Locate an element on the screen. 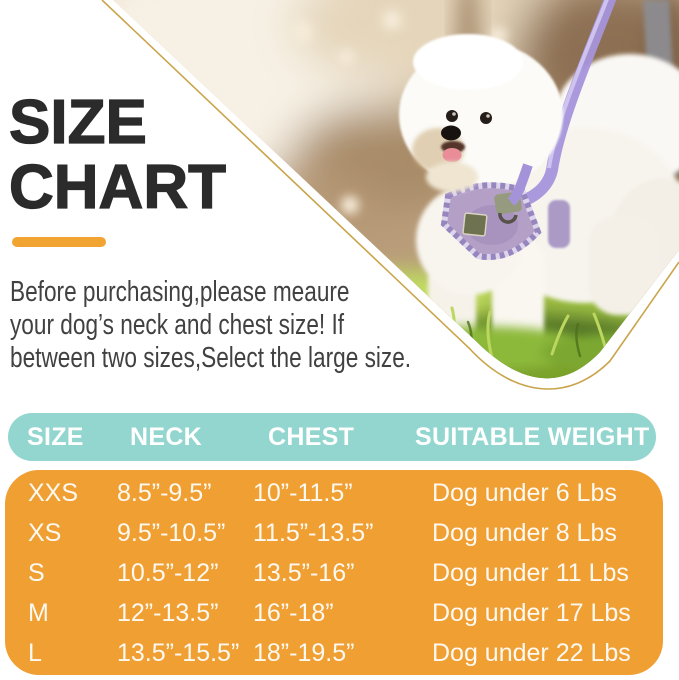 The image size is (679, 680). cell-chest: 13.5”-16” is located at coordinates (304, 572).